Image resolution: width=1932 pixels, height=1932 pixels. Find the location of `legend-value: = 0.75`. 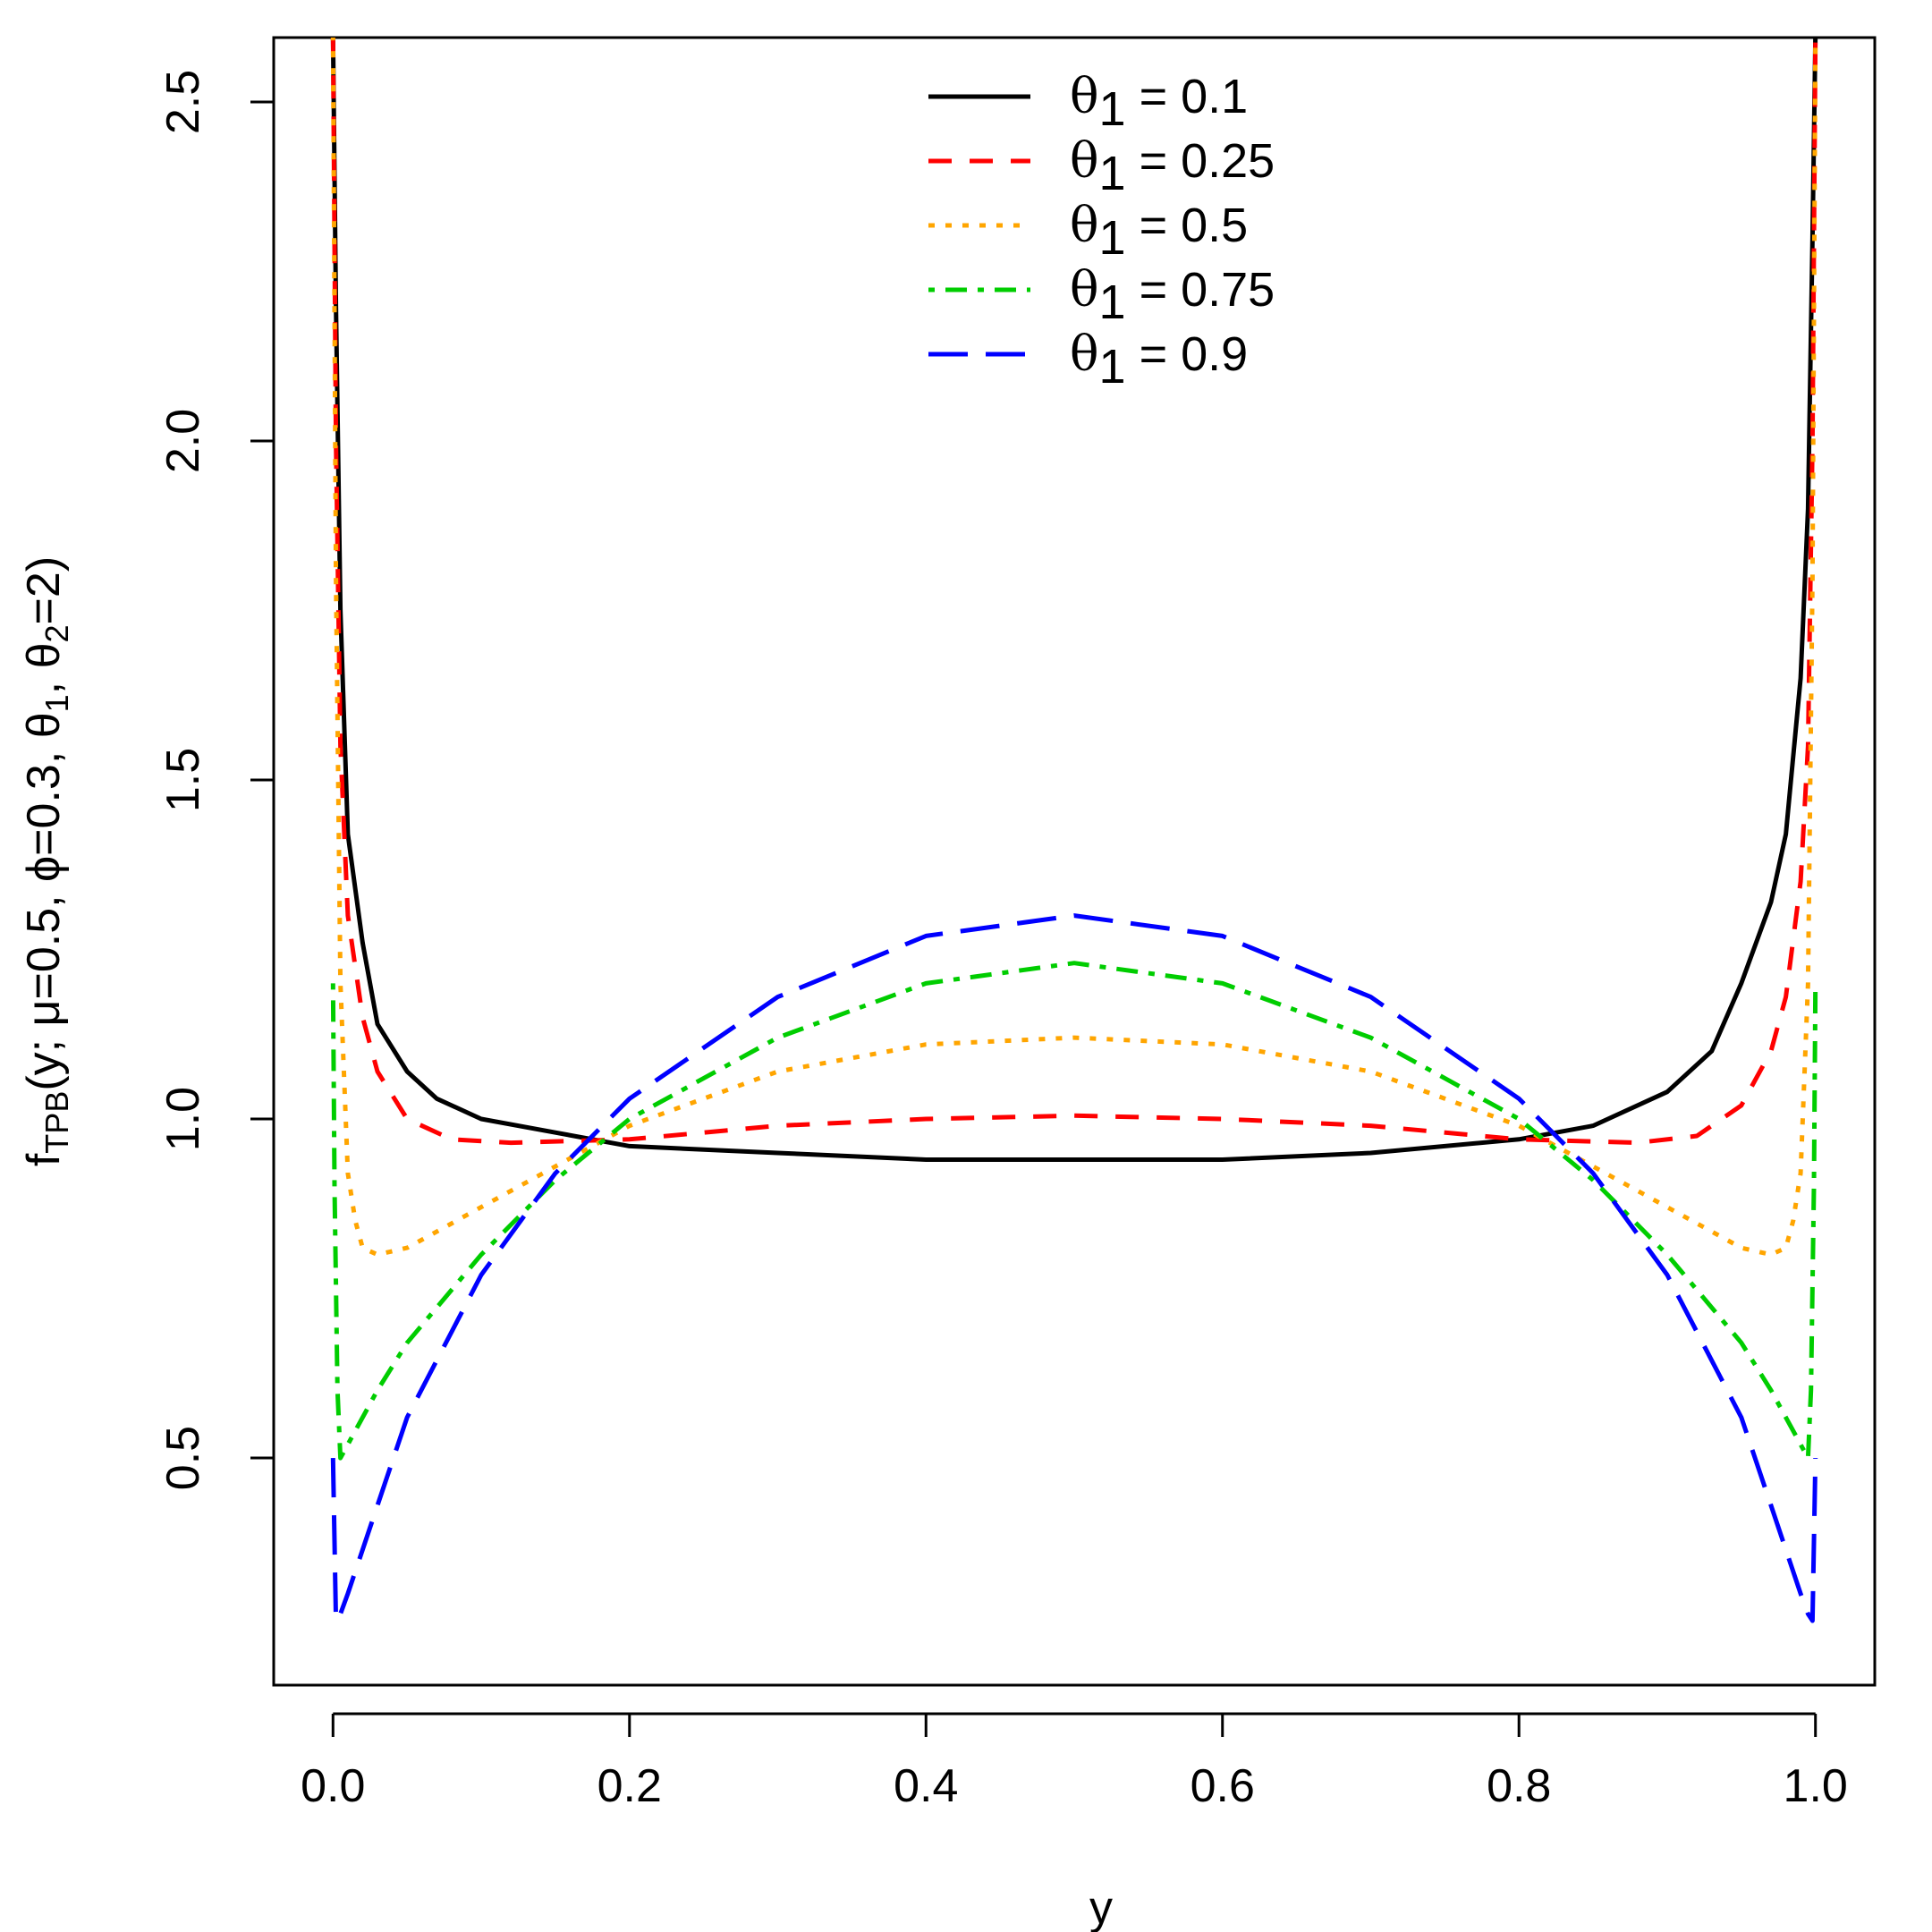

legend-value: = 0.75 is located at coordinates (1200, 290).